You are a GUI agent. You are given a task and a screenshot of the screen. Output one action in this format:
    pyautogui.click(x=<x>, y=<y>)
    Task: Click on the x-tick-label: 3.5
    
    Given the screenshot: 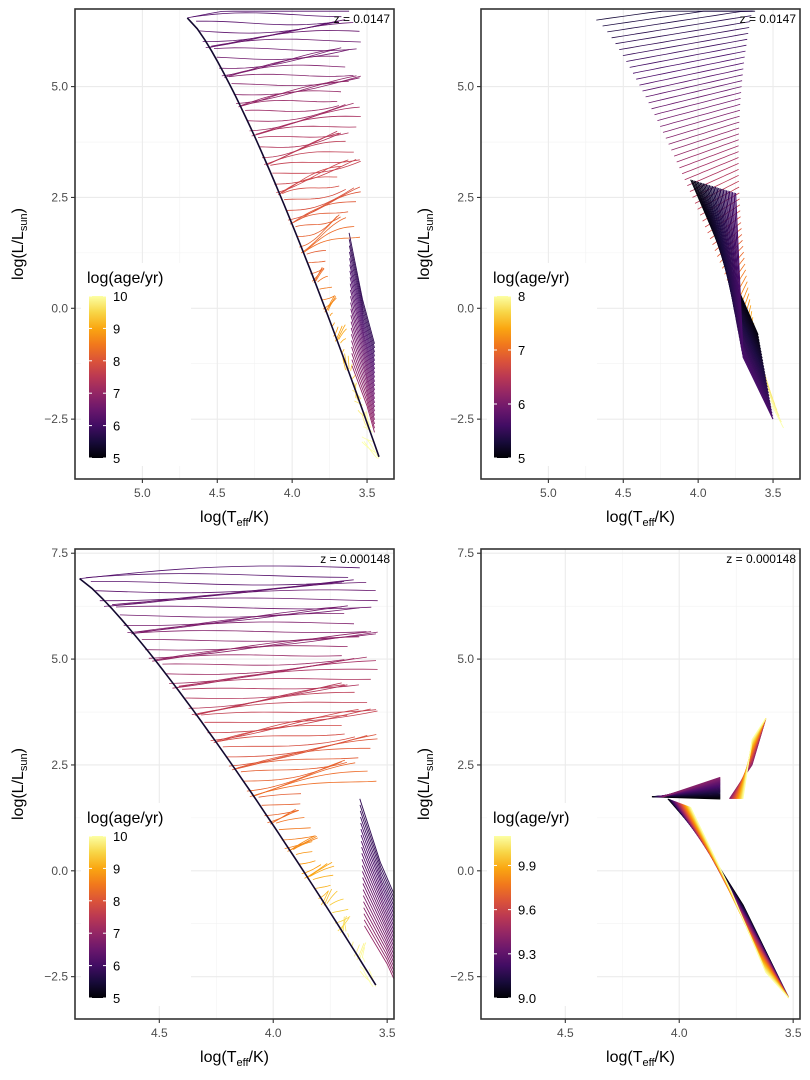 What is the action you would take?
    pyautogui.click(x=367, y=493)
    